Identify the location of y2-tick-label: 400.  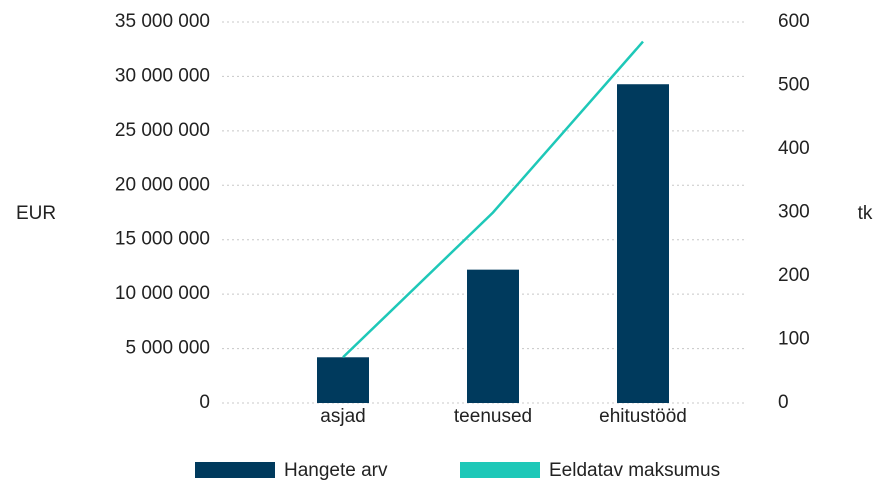
(794, 148).